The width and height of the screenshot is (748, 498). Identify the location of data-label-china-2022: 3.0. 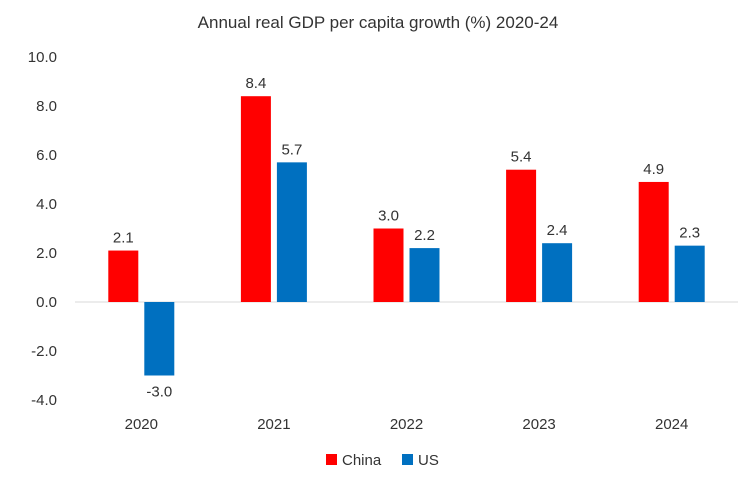
(388, 216).